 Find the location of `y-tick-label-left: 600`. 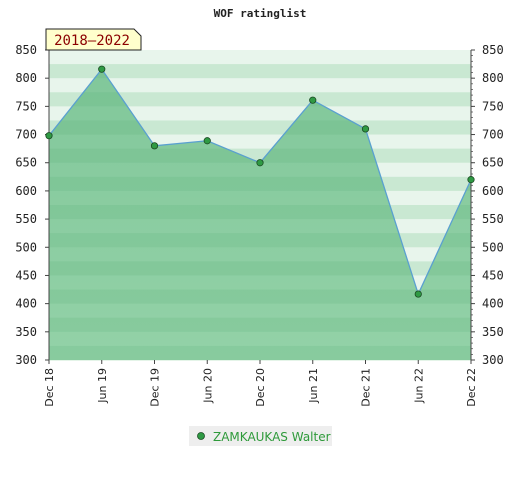

y-tick-label-left: 600 is located at coordinates (26, 191).